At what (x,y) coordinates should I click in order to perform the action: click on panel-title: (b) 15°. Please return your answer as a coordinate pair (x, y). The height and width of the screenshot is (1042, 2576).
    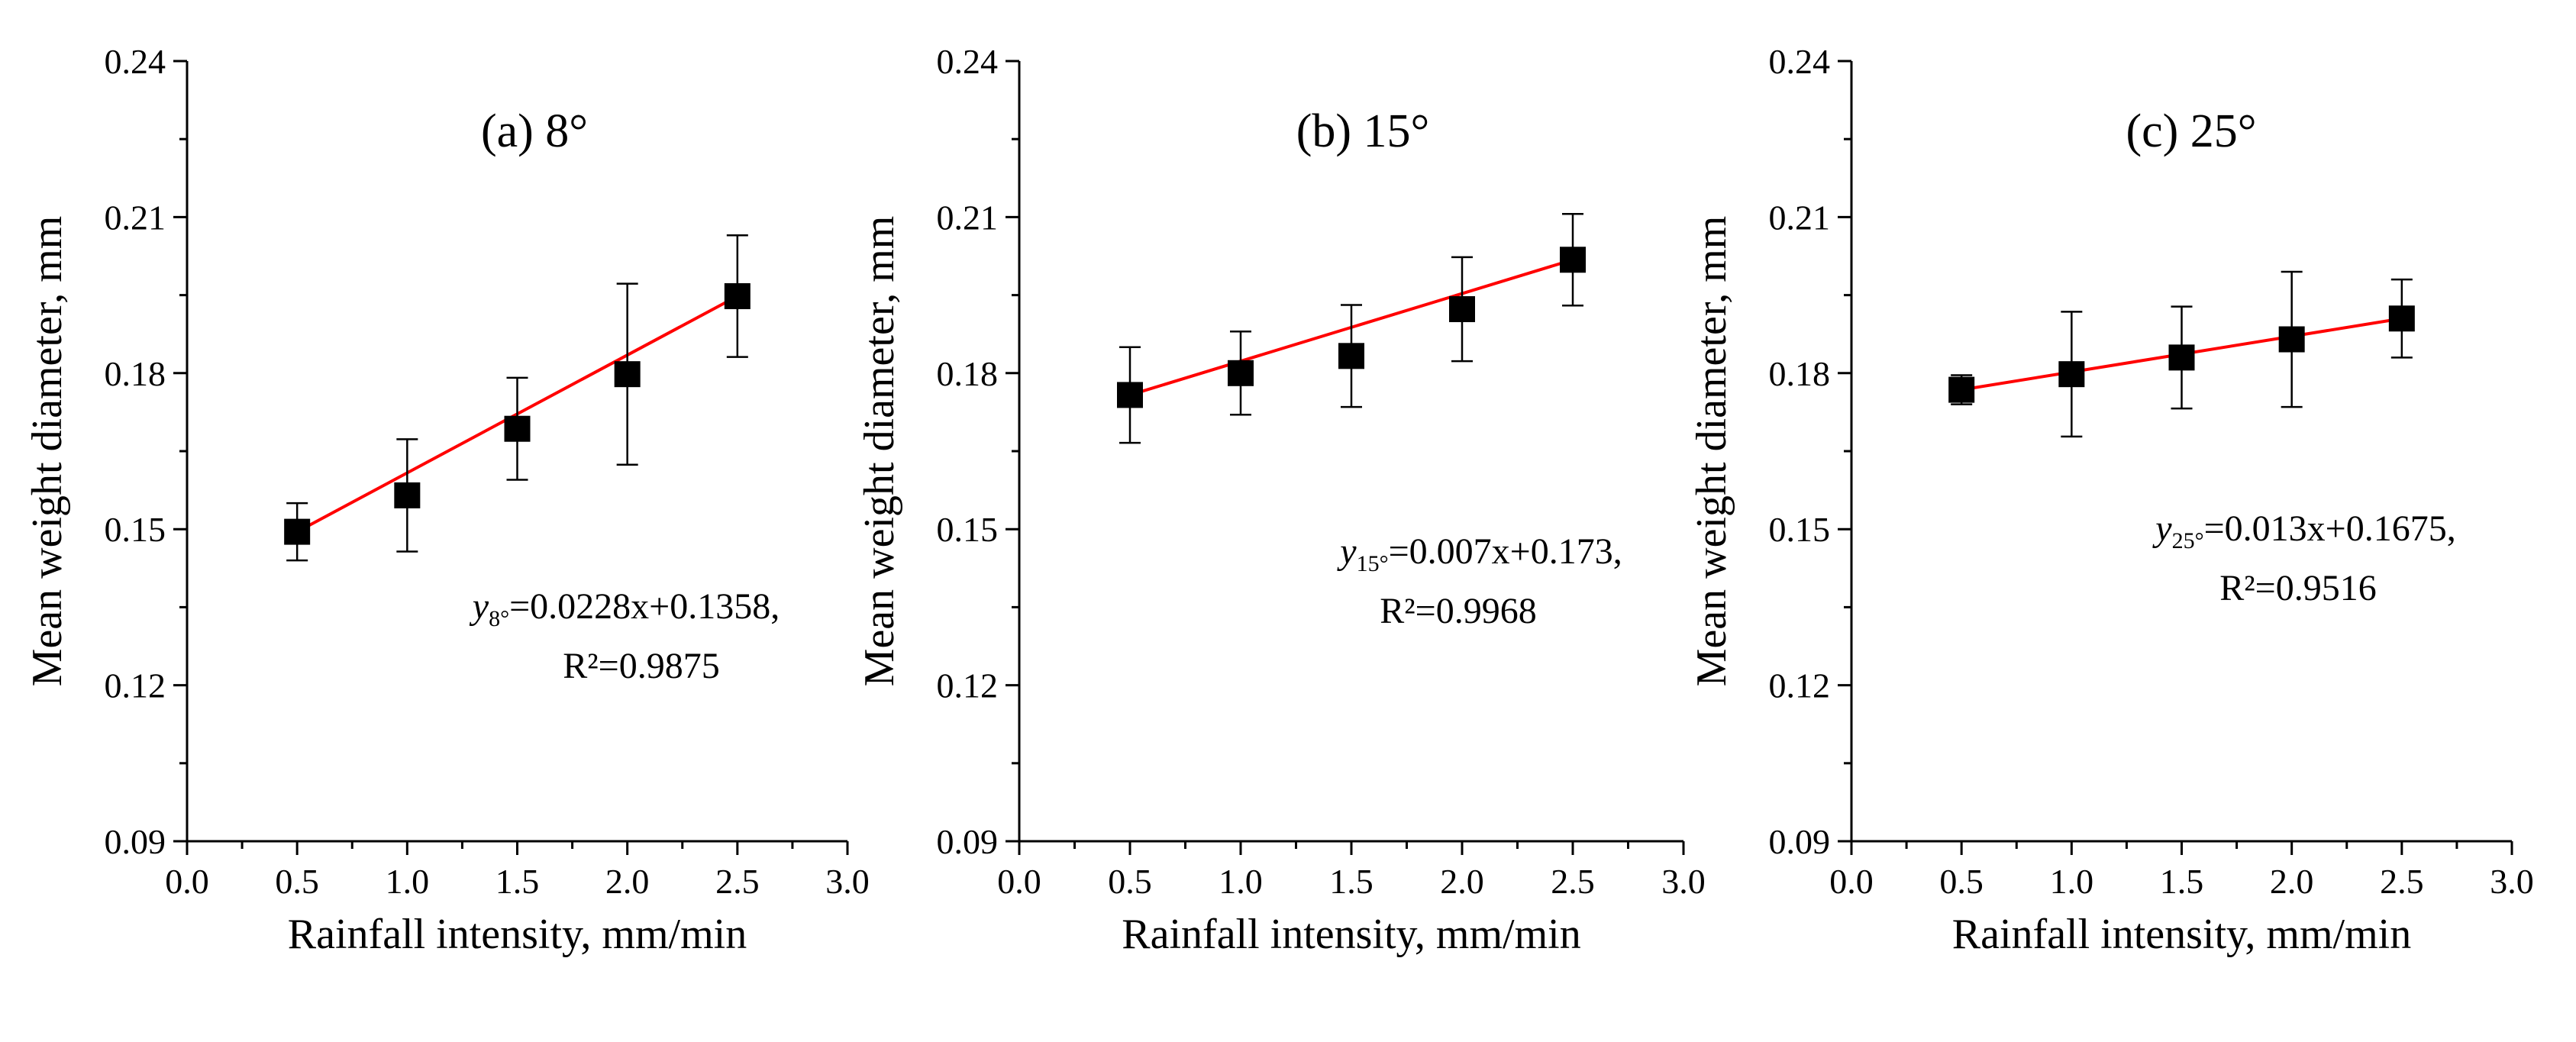
    Looking at the image, I should click on (1363, 131).